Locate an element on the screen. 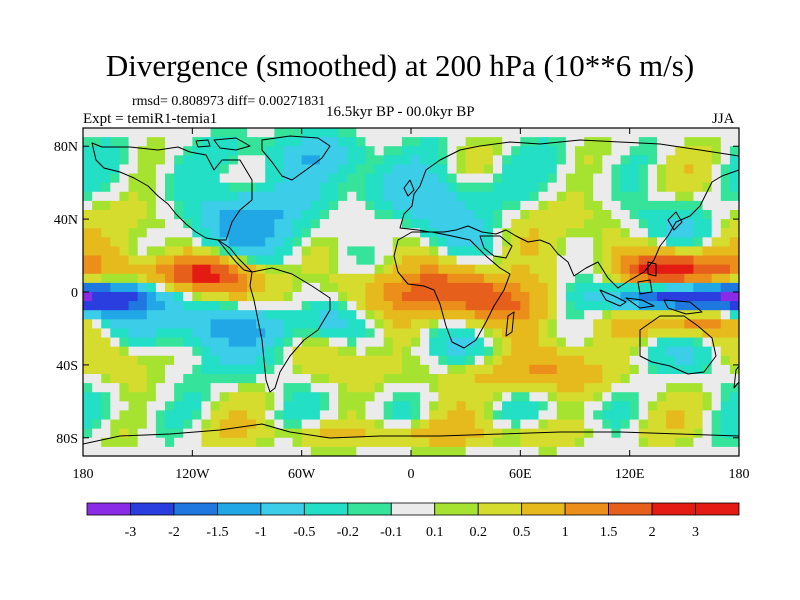  x-tick-label: 120W is located at coordinates (192, 474).